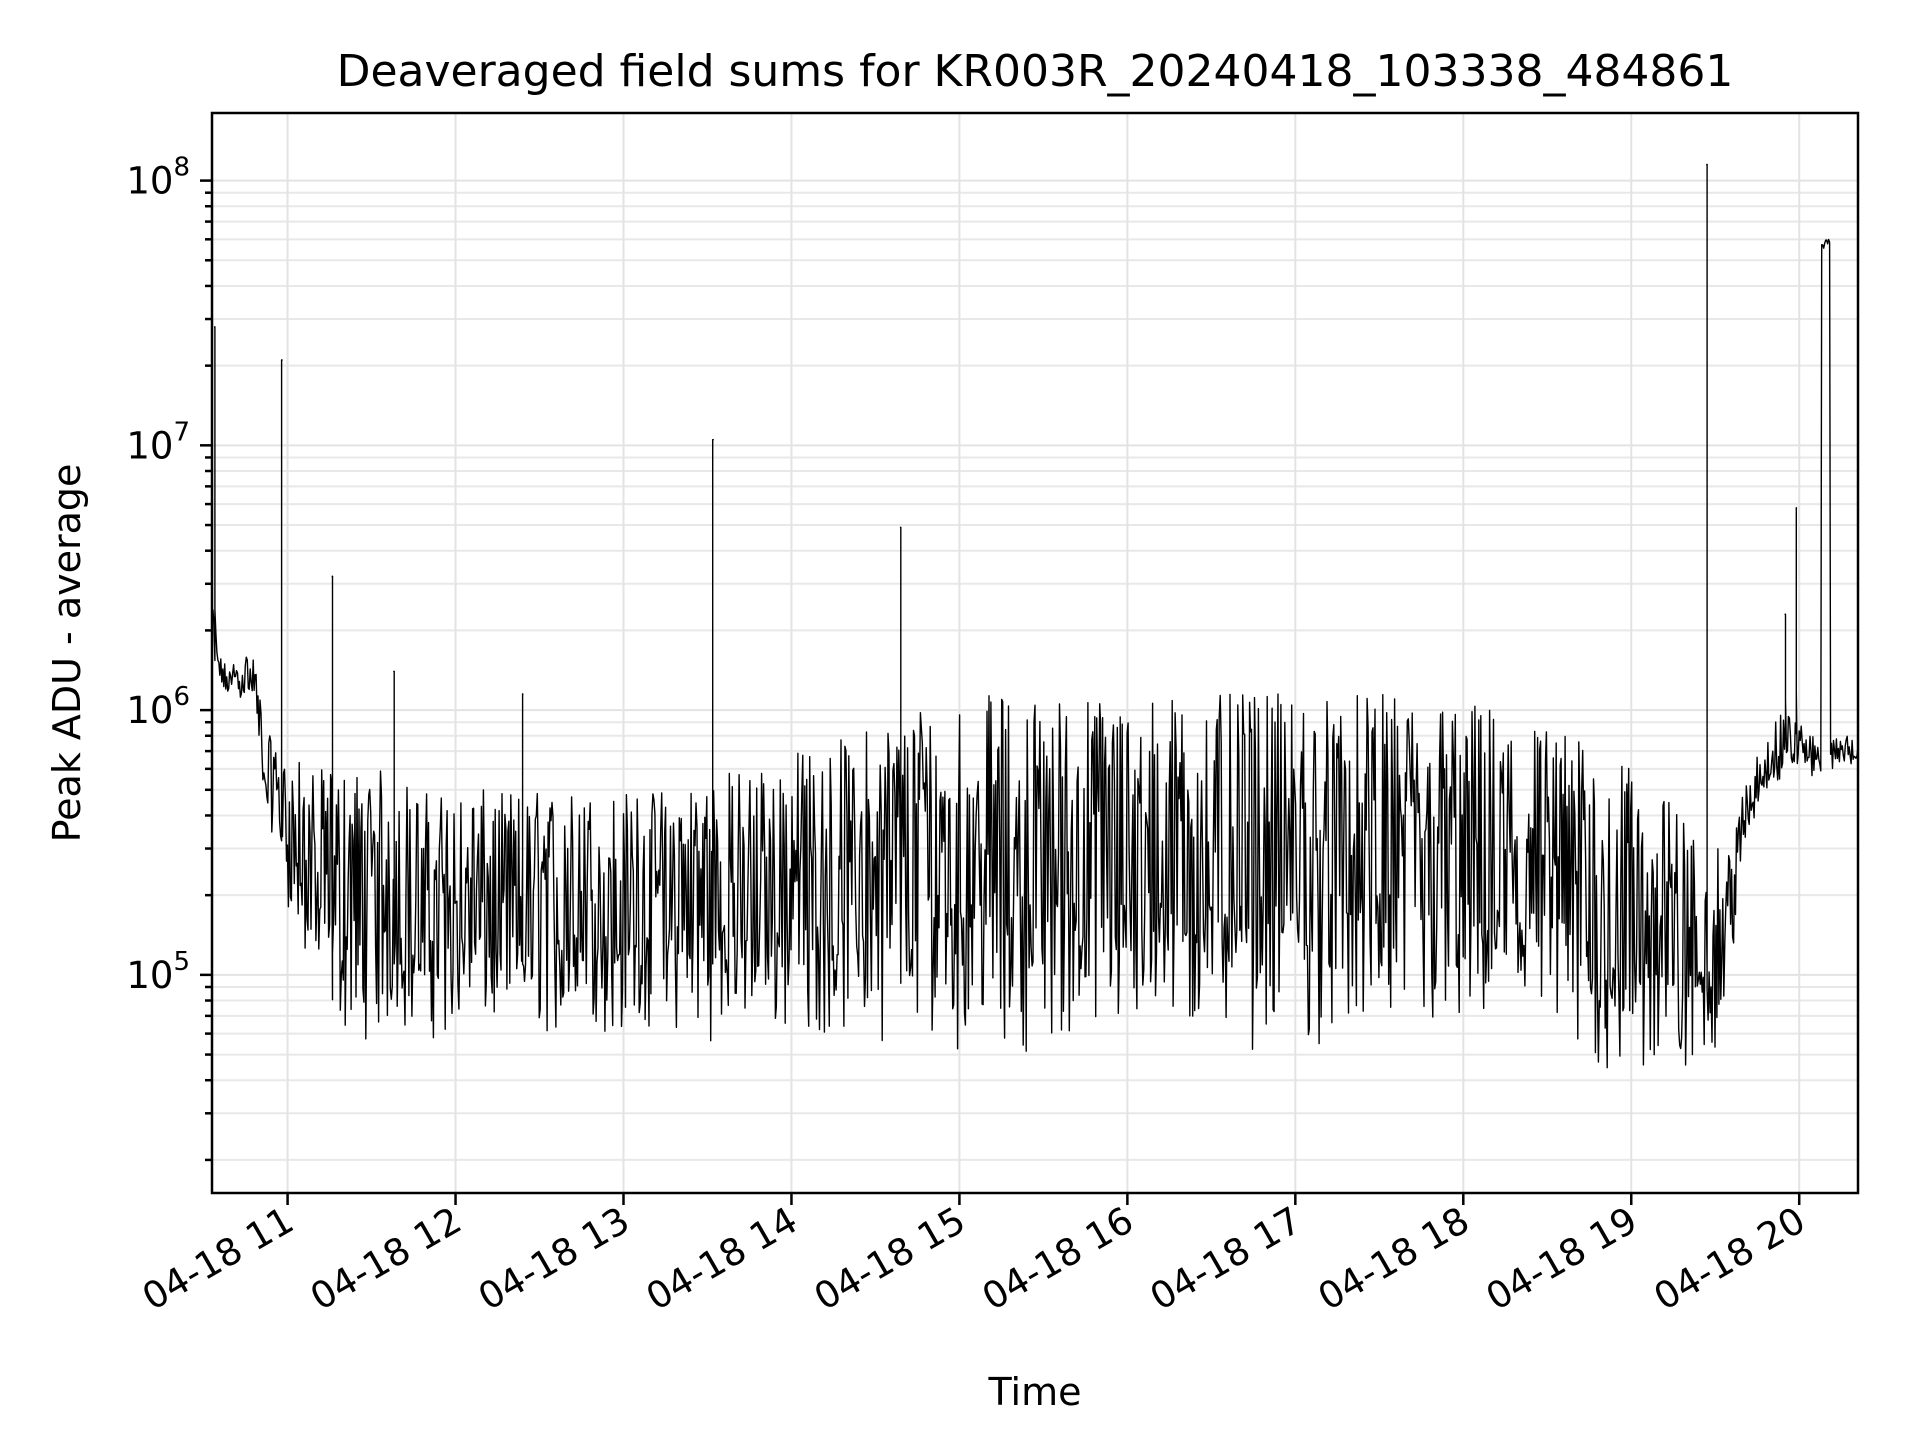 The width and height of the screenshot is (1920, 1440). What do you see at coordinates (67, 653) in the screenshot?
I see `y-axis-label: Peak ADU - average` at bounding box center [67, 653].